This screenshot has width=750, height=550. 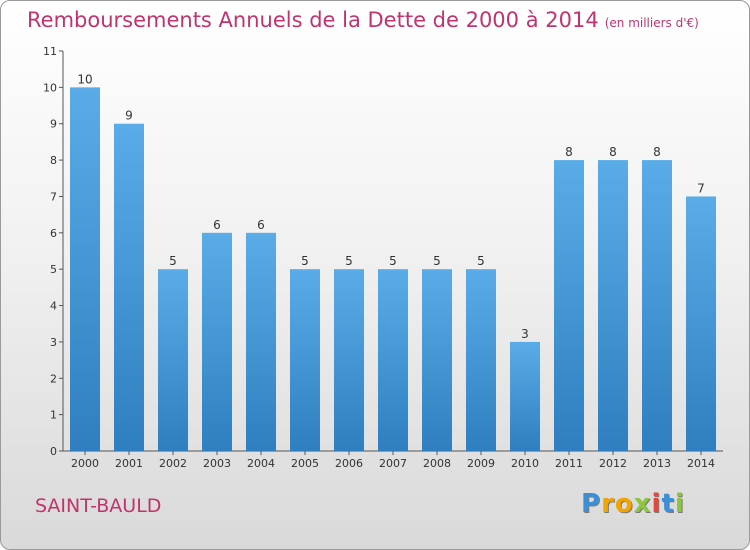 What do you see at coordinates (53, 124) in the screenshot?
I see `y-tick-label: 9` at bounding box center [53, 124].